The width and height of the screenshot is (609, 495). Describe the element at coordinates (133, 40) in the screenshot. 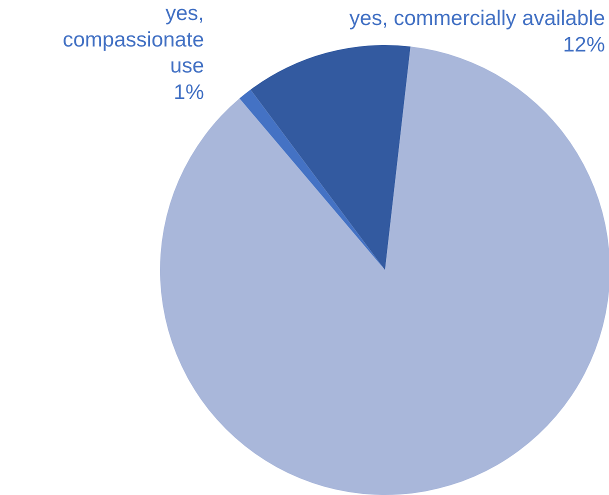

I see `slice-label: yes, compassionate use` at that location.